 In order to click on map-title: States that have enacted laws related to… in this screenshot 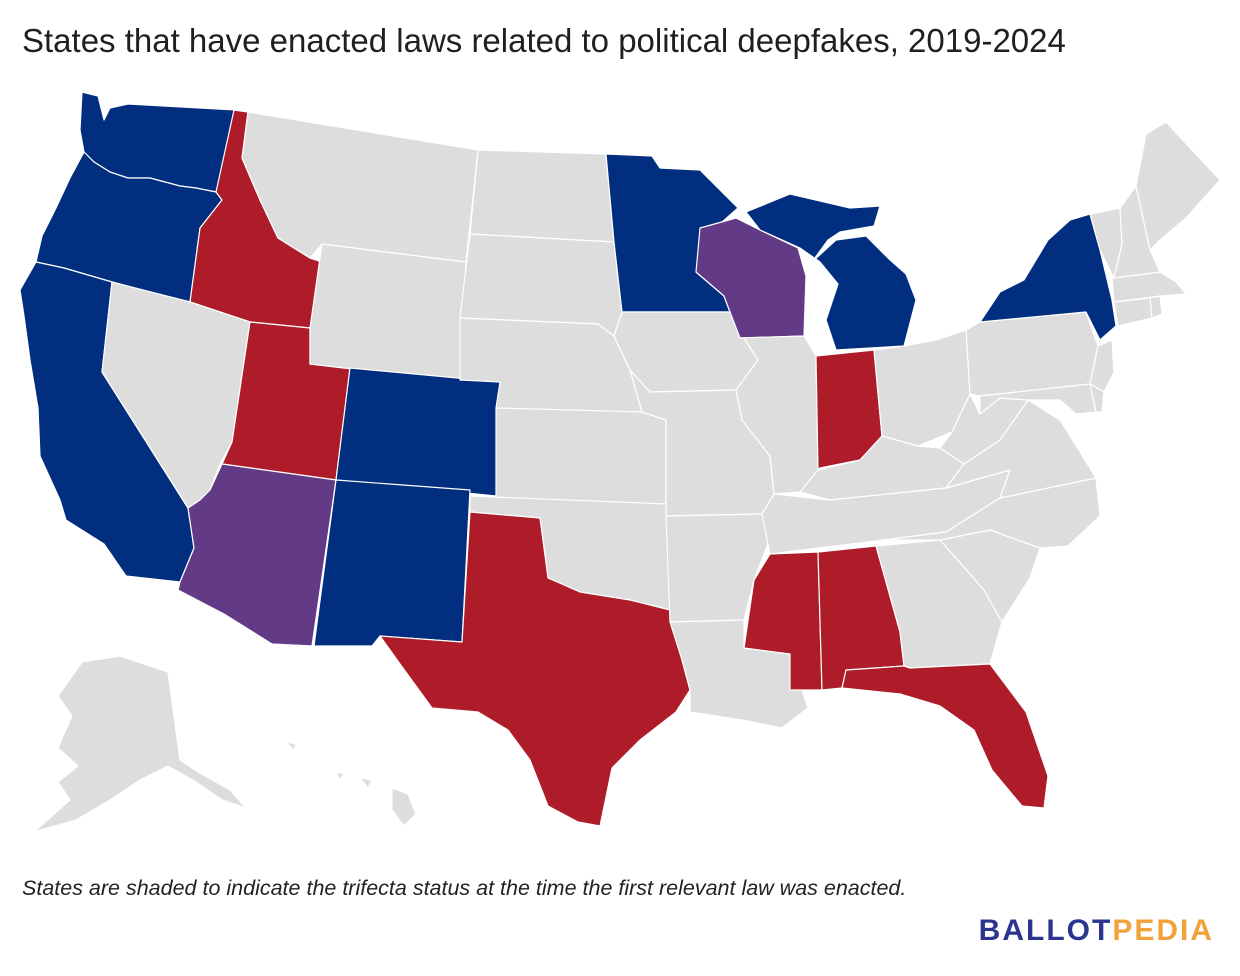, I will do `click(544, 40)`.